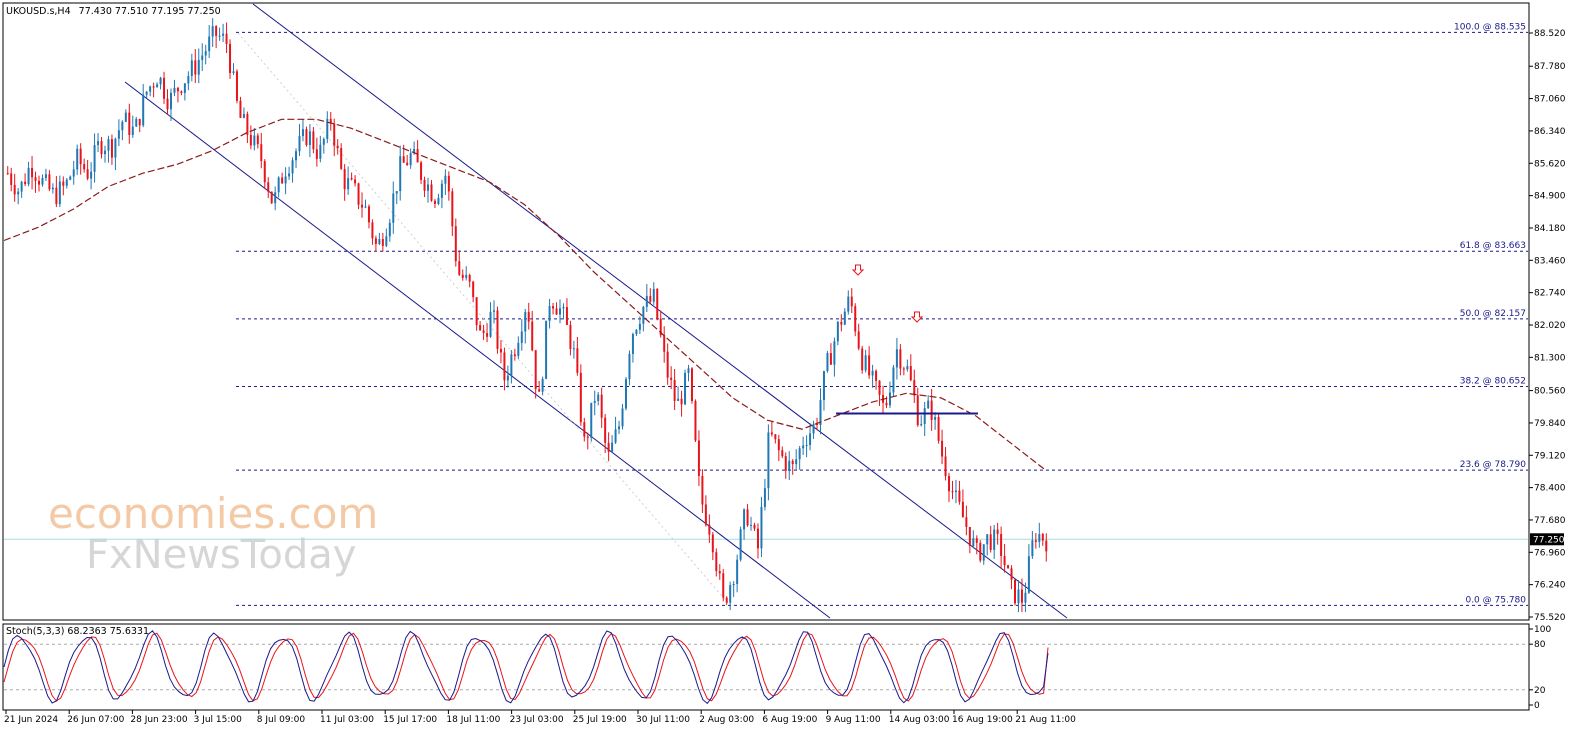 This screenshot has height=743, width=1596. I want to click on fib-level-label: 0.0 @ 75.780, so click(1495, 600).